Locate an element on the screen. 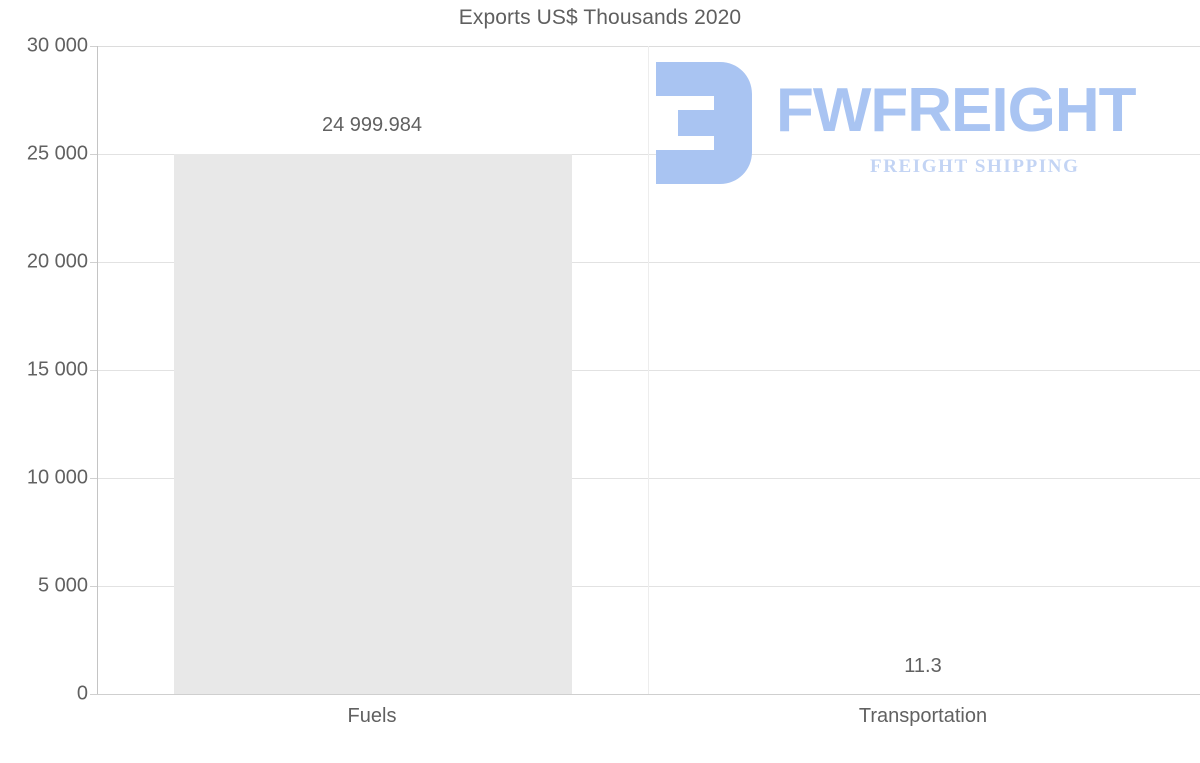 Image resolution: width=1200 pixels, height=763 pixels. ytick-label-0: 0 is located at coordinates (82, 693).